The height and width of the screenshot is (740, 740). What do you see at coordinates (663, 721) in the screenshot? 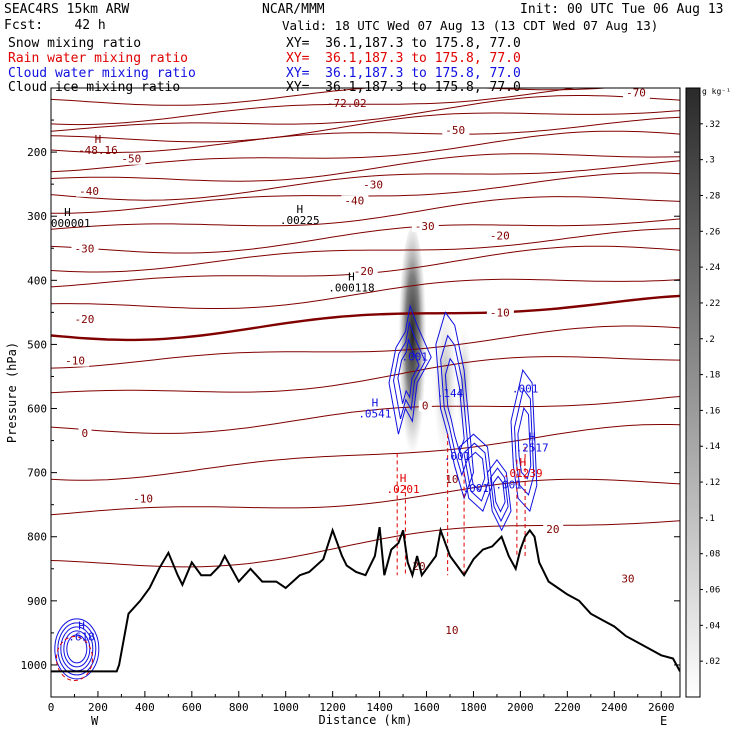
I see `east-label: E` at bounding box center [663, 721].